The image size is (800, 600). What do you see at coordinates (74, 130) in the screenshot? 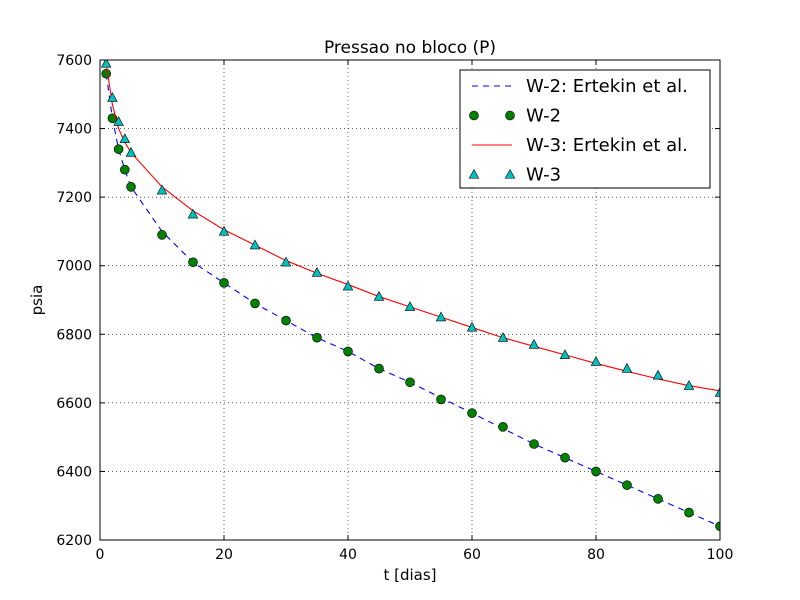
I see `y-tick-label: 7400` at bounding box center [74, 130].